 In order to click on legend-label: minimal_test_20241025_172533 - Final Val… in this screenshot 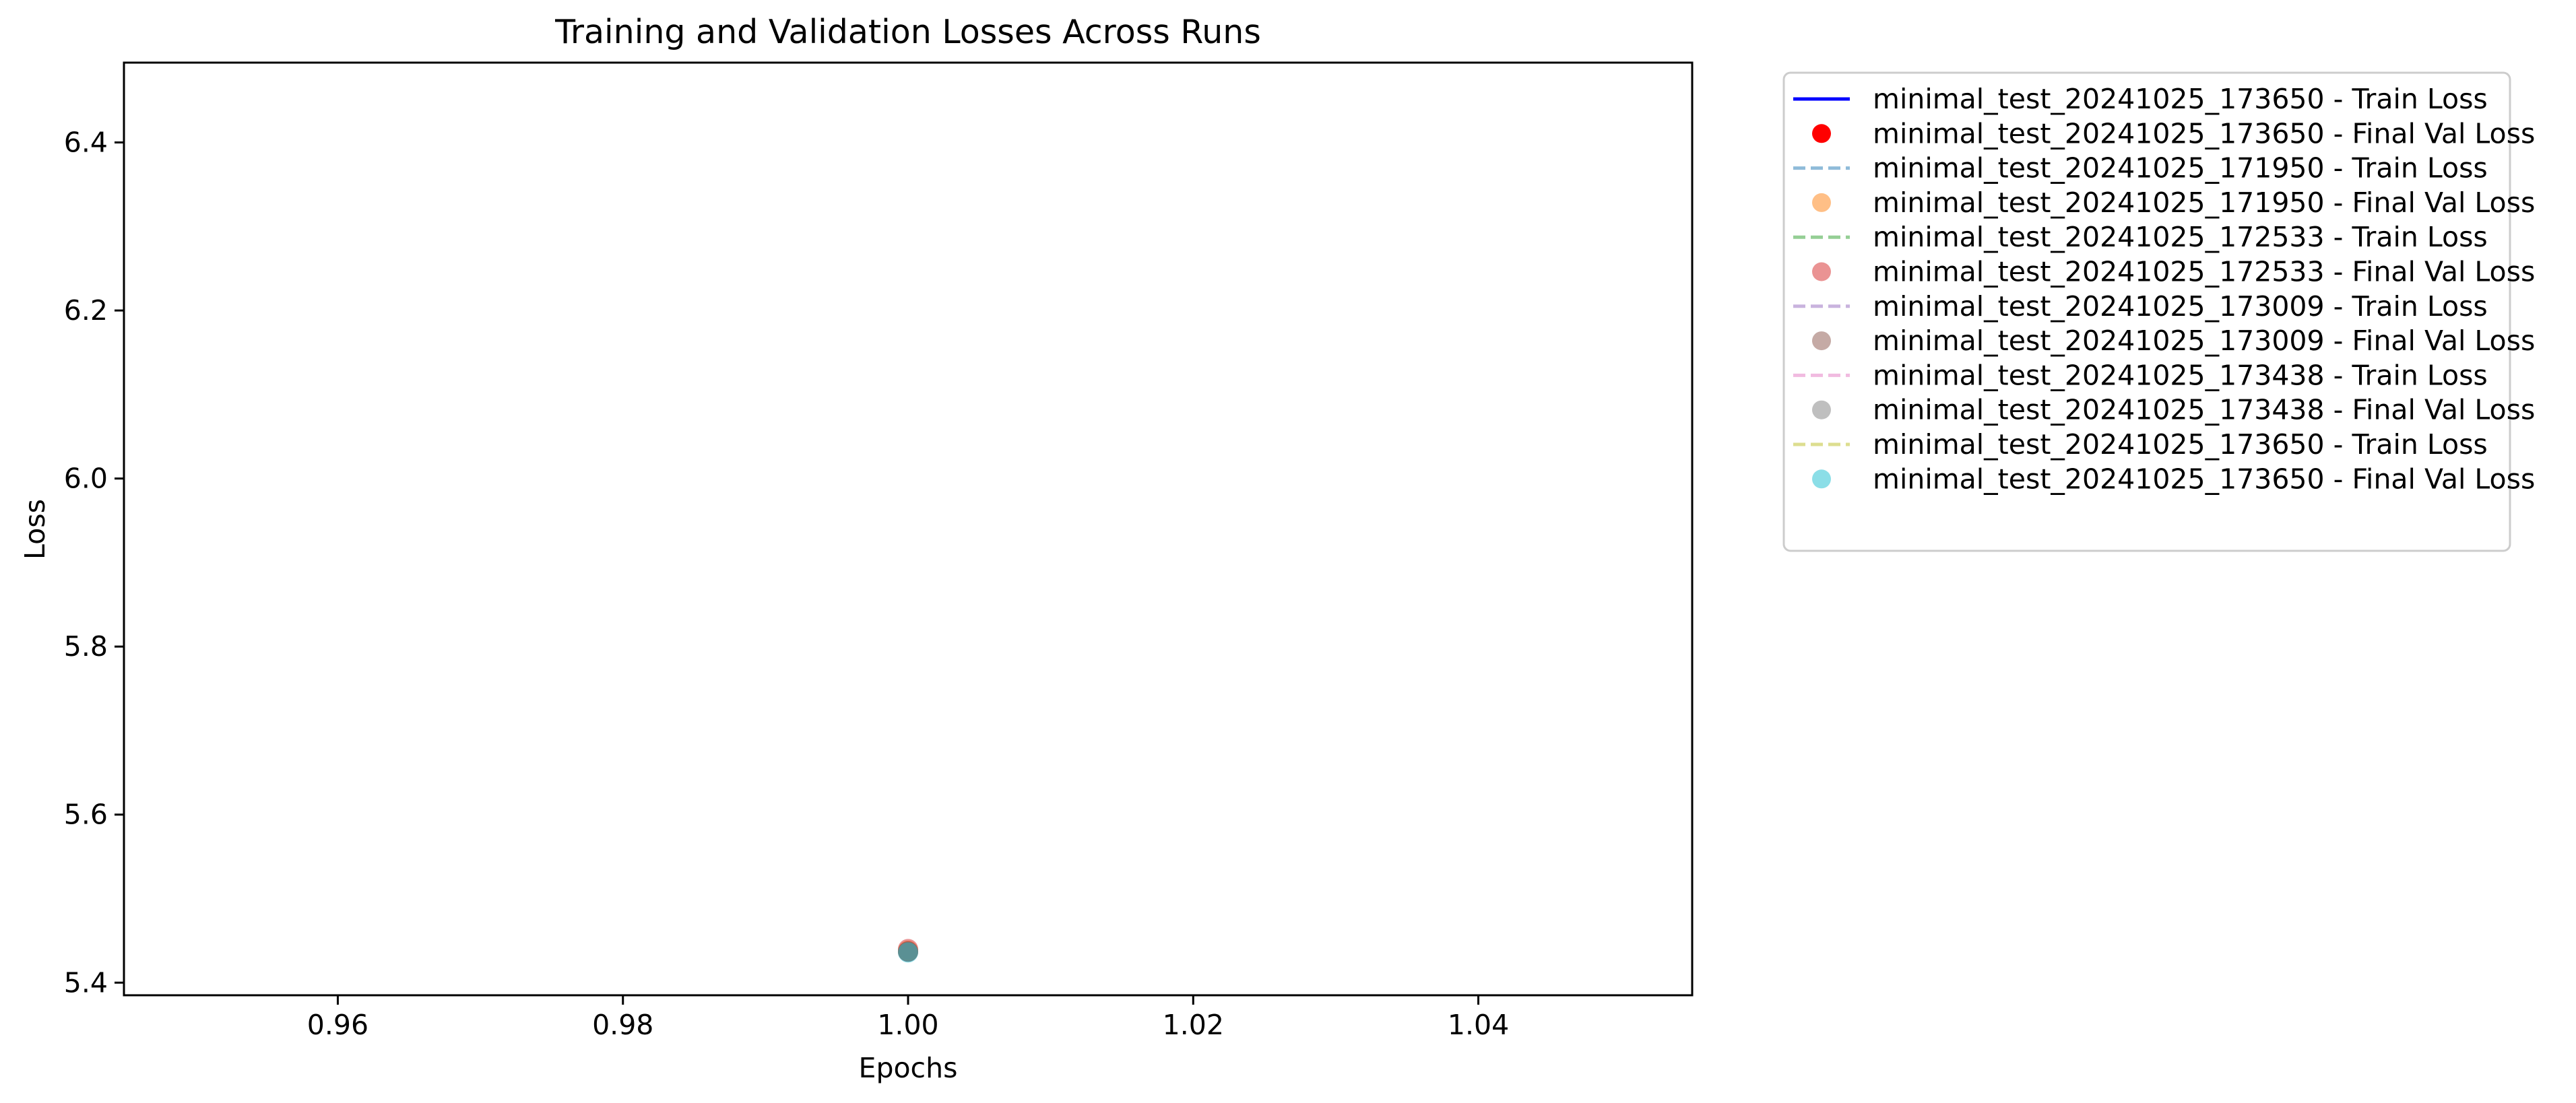, I will do `click(2204, 272)`.